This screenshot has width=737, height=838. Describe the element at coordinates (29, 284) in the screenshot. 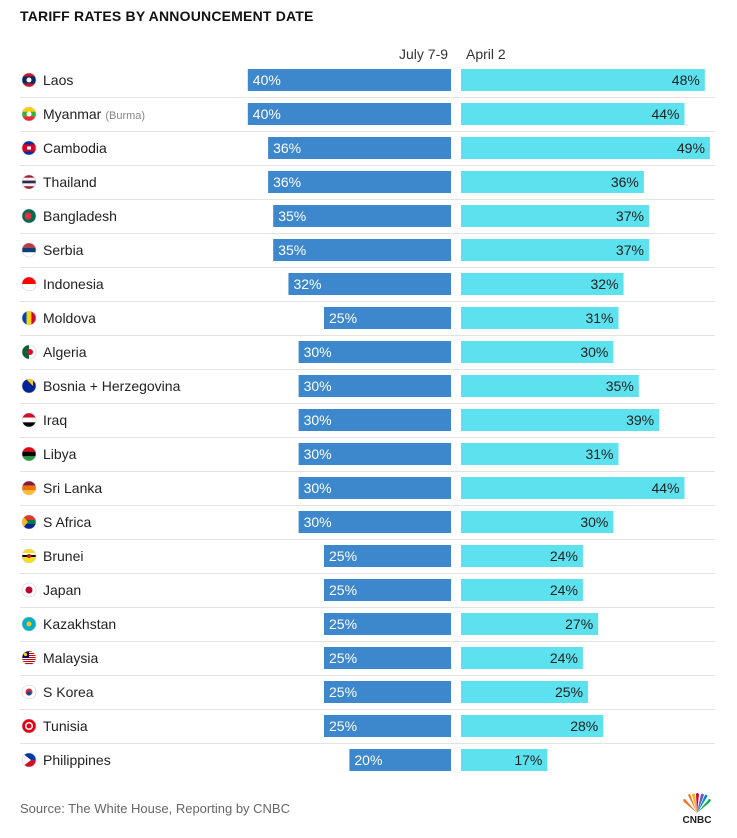

I see `indonesia-flag-icon` at that location.